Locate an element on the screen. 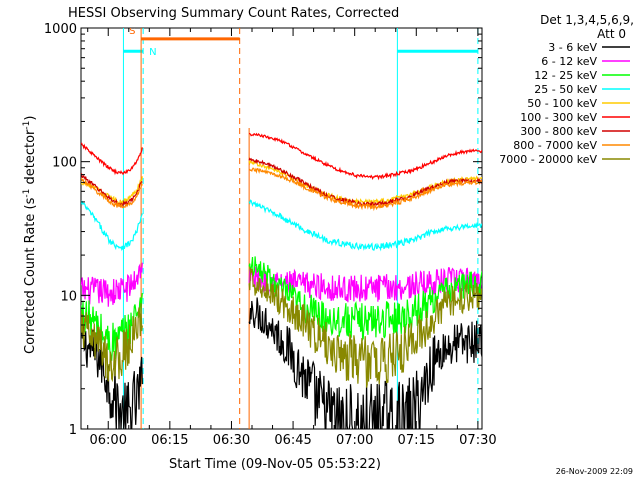  legend-entry-label: 6 - 12 keV is located at coordinates (569, 61).